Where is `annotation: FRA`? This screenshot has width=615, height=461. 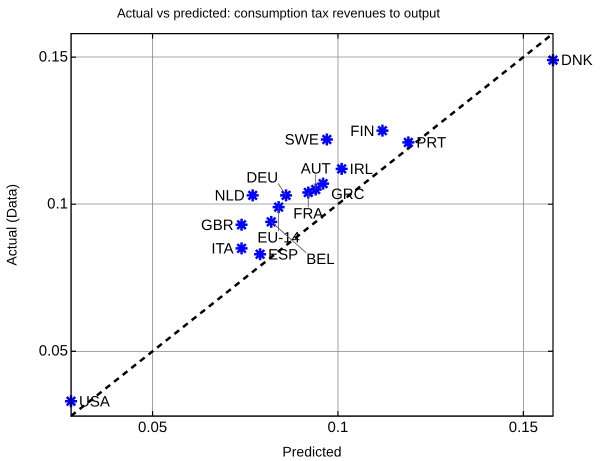
annotation: FRA is located at coordinates (308, 214).